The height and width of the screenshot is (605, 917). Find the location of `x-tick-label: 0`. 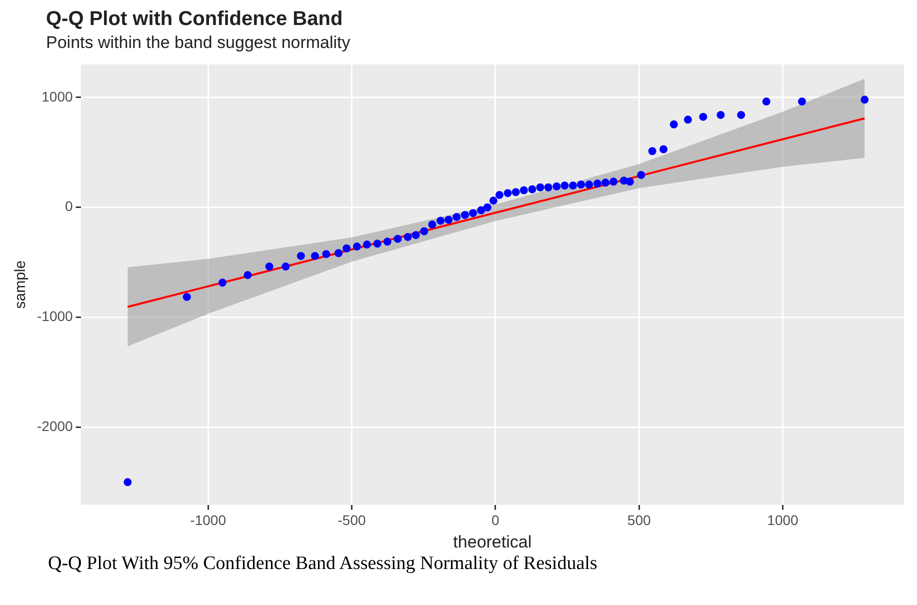

x-tick-label: 0 is located at coordinates (496, 520).